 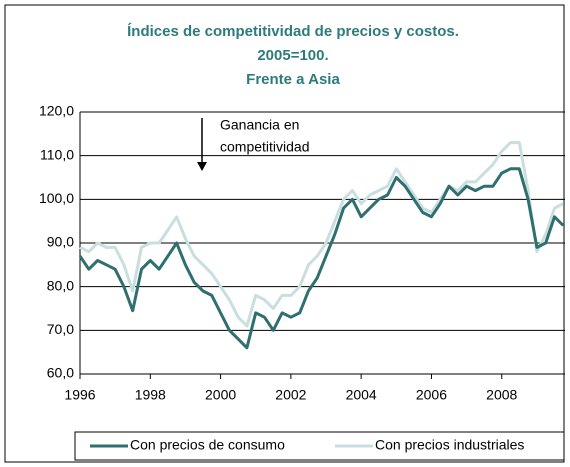 What do you see at coordinates (56, 111) in the screenshot?
I see `y-tick-label: 120,0` at bounding box center [56, 111].